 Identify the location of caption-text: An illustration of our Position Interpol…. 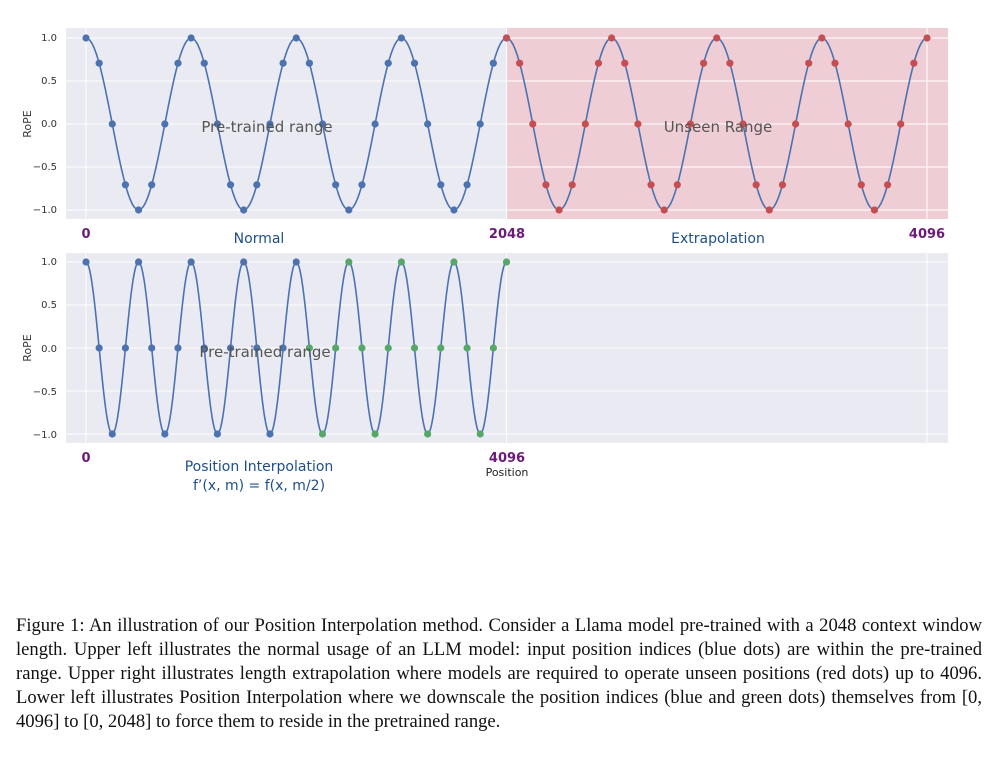
(499, 673).